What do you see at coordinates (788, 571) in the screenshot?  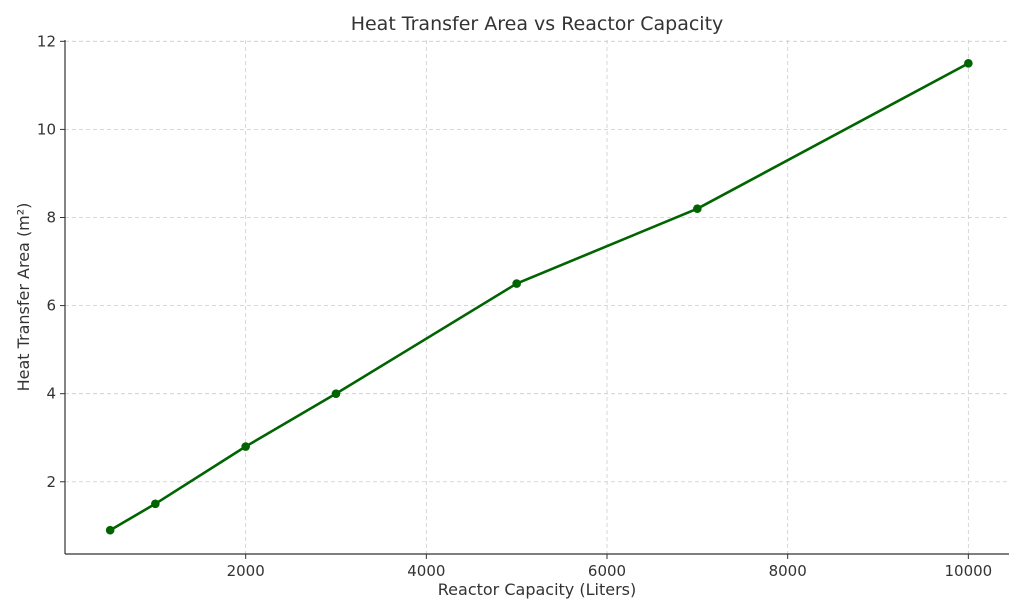 I see `x-tick-label: 8000` at bounding box center [788, 571].